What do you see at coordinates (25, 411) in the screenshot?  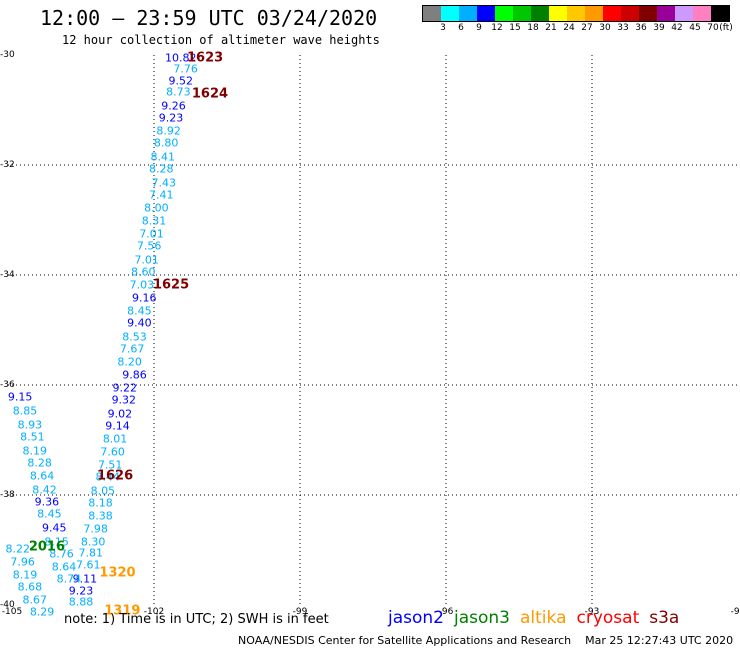 I see `wave-height-value: 8.85` at bounding box center [25, 411].